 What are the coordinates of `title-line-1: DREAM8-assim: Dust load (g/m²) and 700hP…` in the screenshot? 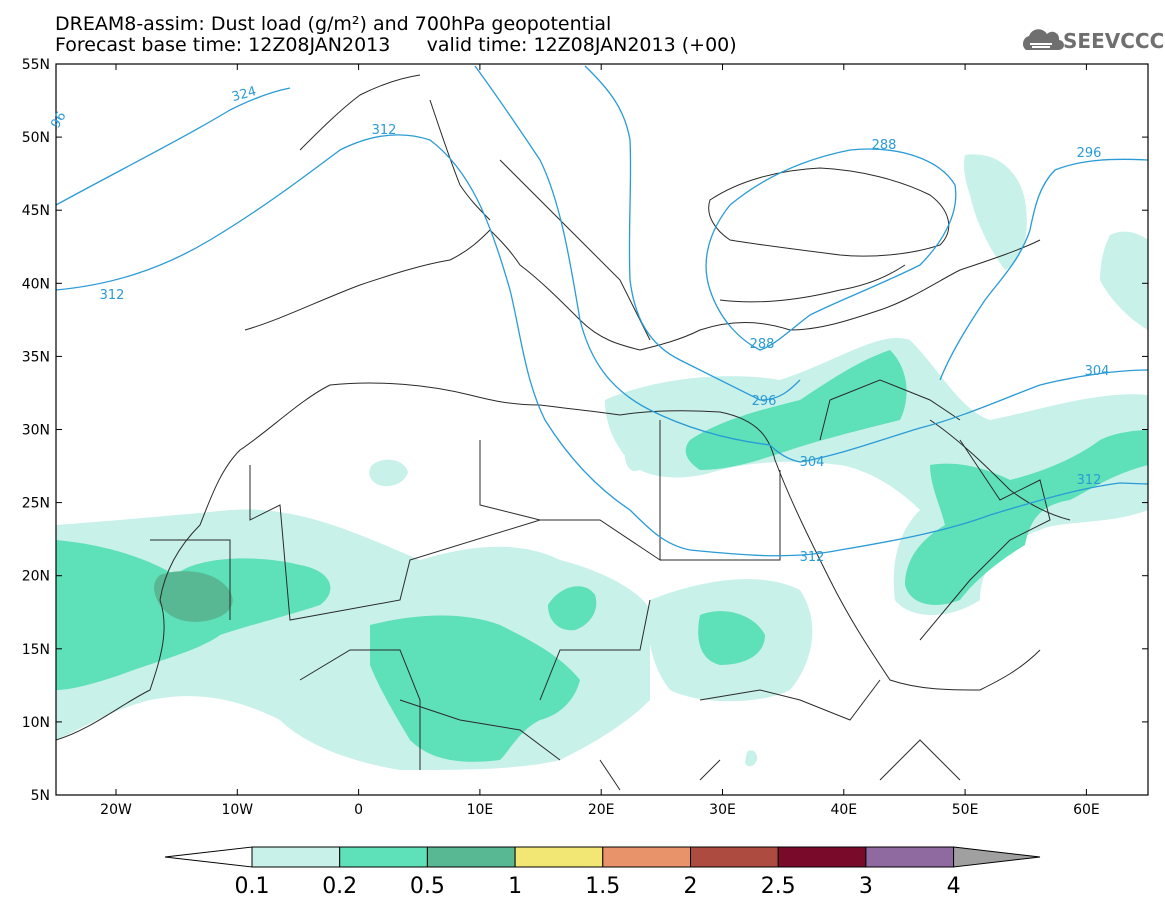 It's located at (333, 24).